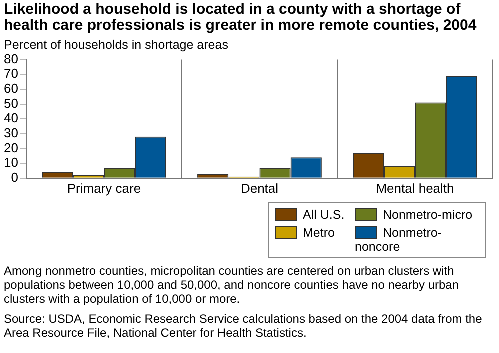  What do you see at coordinates (11, 118) in the screenshot?
I see `y-tick-label: 40` at bounding box center [11, 118].